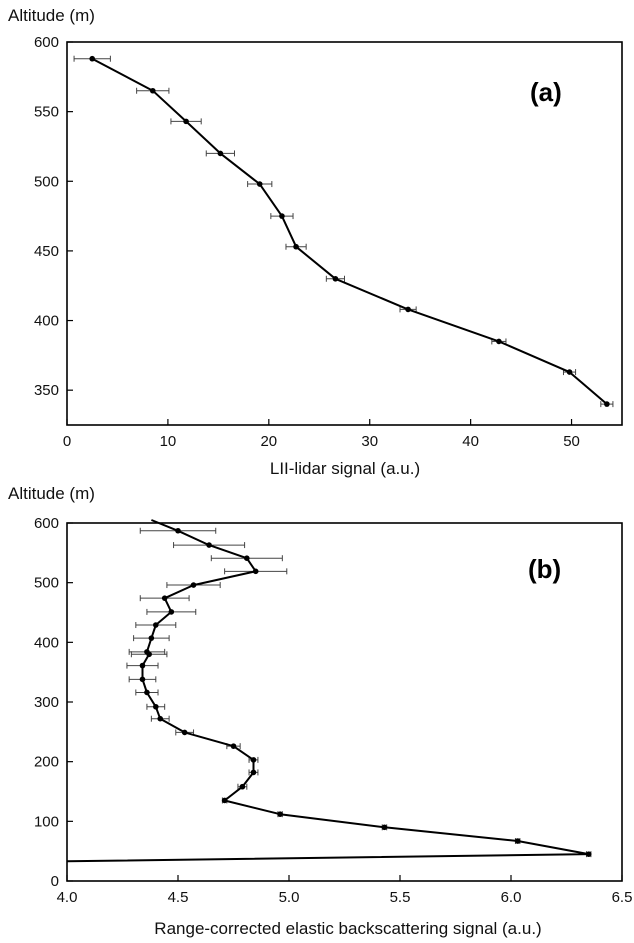  What do you see at coordinates (470, 441) in the screenshot?
I see `panel-a-x-tick-label: 40` at bounding box center [470, 441].